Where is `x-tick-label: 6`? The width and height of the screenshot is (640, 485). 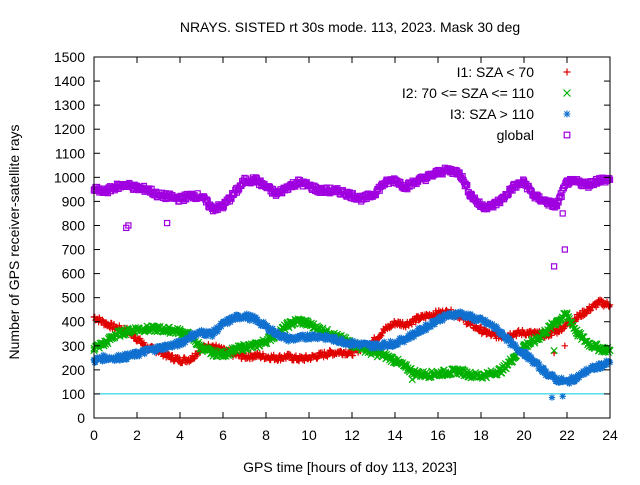 x-tick-label: 6 is located at coordinates (223, 435).